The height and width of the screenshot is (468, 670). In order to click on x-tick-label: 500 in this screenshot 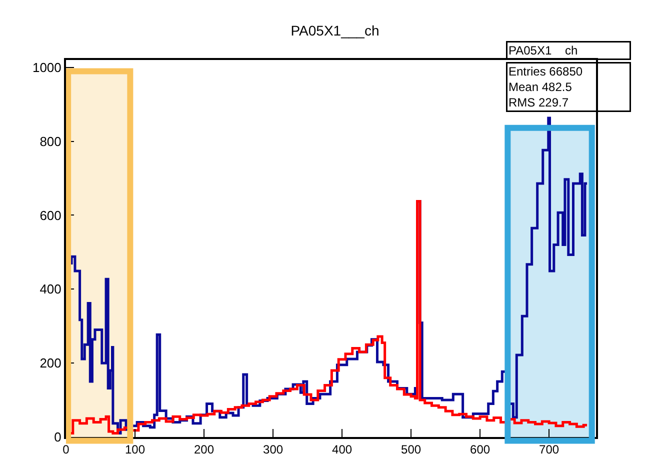, I will do `click(411, 449)`.